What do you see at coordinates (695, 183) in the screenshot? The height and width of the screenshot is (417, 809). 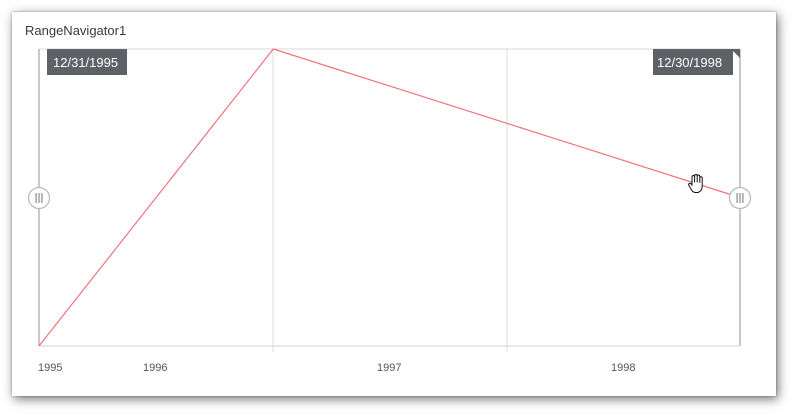 I see `hand-cursor-icon` at bounding box center [695, 183].